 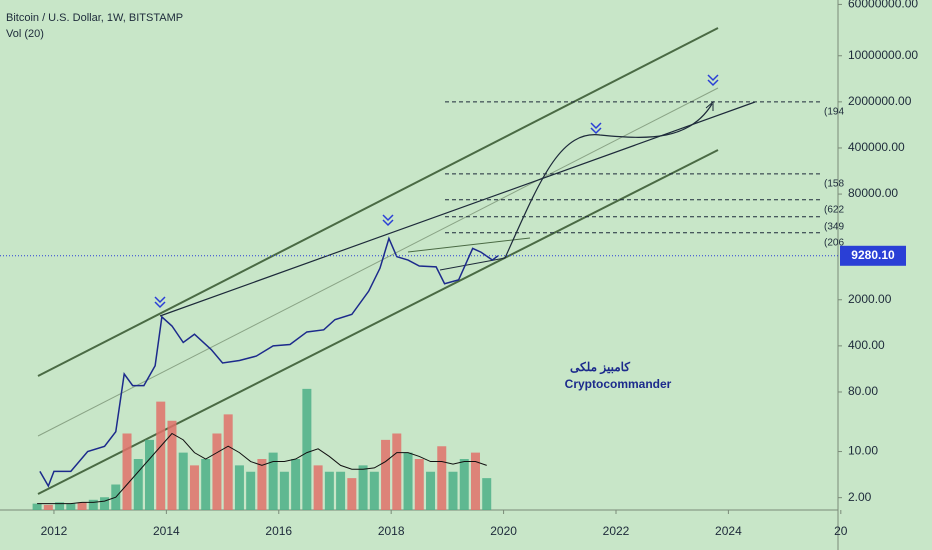 What do you see at coordinates (94, 18) in the screenshot?
I see `chart-title: Bitcoin / U.S. Dollar, 1W, BITSTAMP` at bounding box center [94, 18].